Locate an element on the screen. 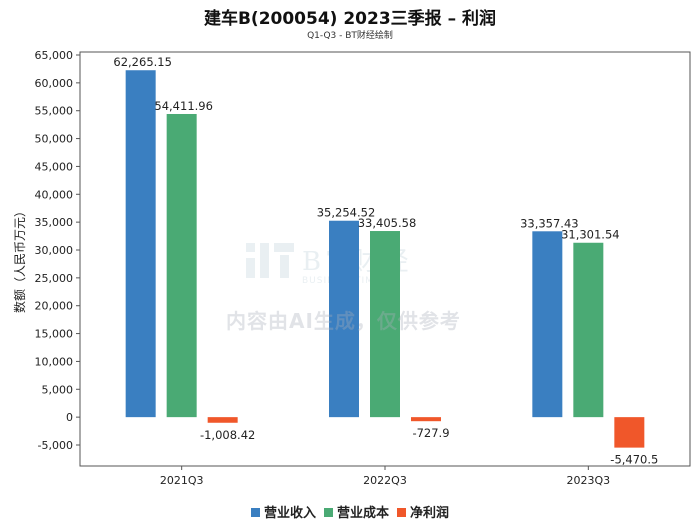  legend-item: 营业收入 is located at coordinates (283, 511).